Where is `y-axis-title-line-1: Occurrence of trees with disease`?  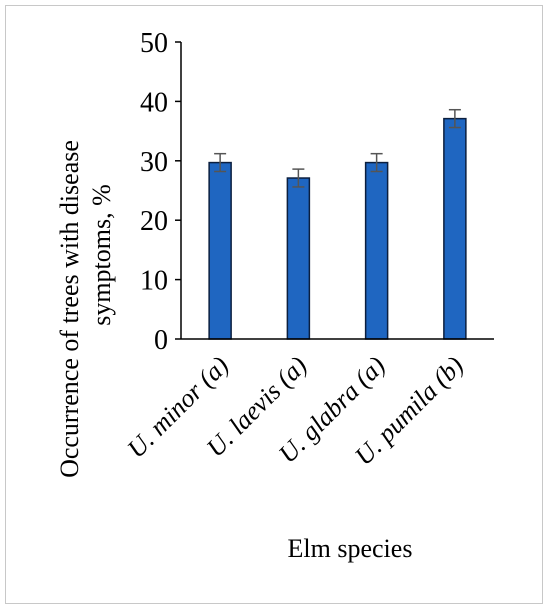 y-axis-title-line-1: Occurrence of trees with disease is located at coordinates (69, 309).